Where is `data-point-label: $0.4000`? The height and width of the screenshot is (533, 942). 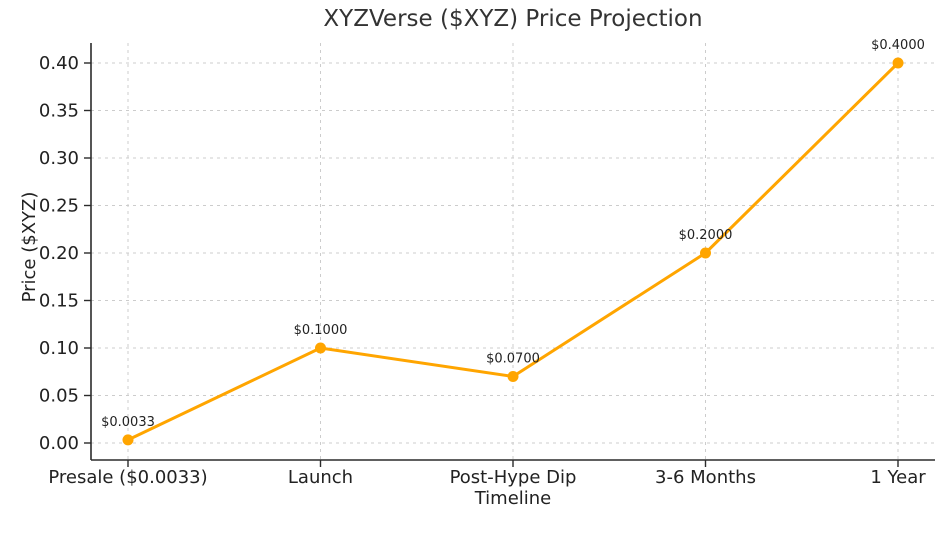
data-point-label: $0.4000 is located at coordinates (898, 45).